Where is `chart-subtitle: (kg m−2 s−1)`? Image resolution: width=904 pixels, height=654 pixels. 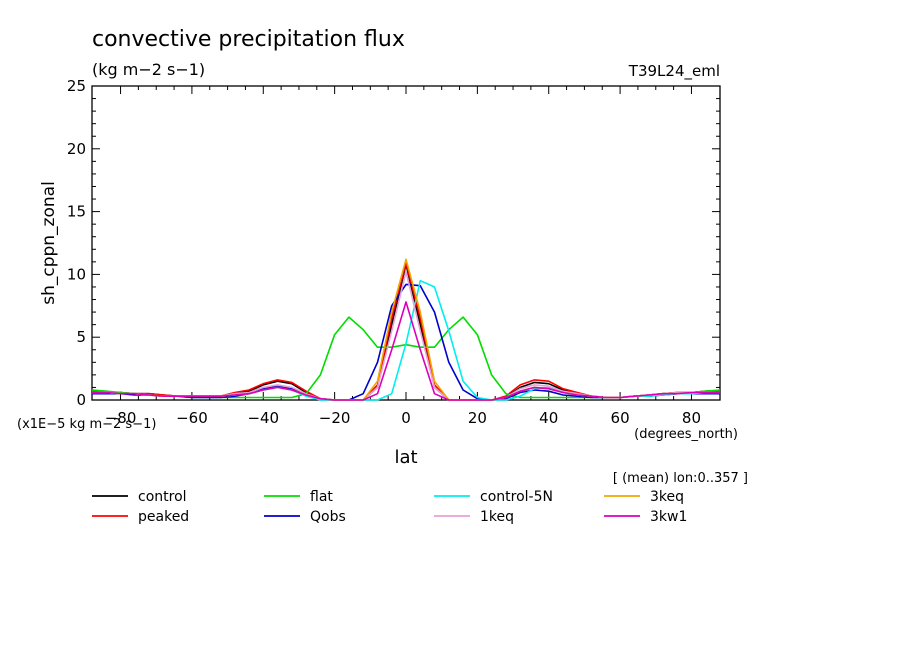 chart-subtitle: (kg m−2 s−1) is located at coordinates (148, 69).